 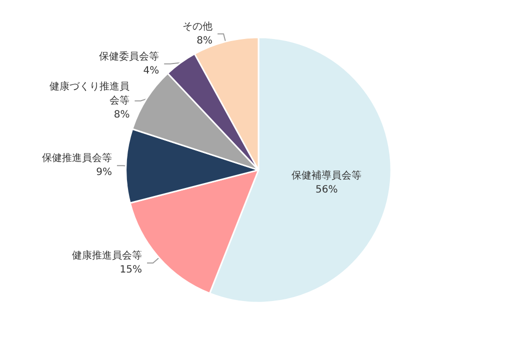 What do you see at coordinates (131, 270) in the screenshot?
I see `data-label: 15%` at bounding box center [131, 270].